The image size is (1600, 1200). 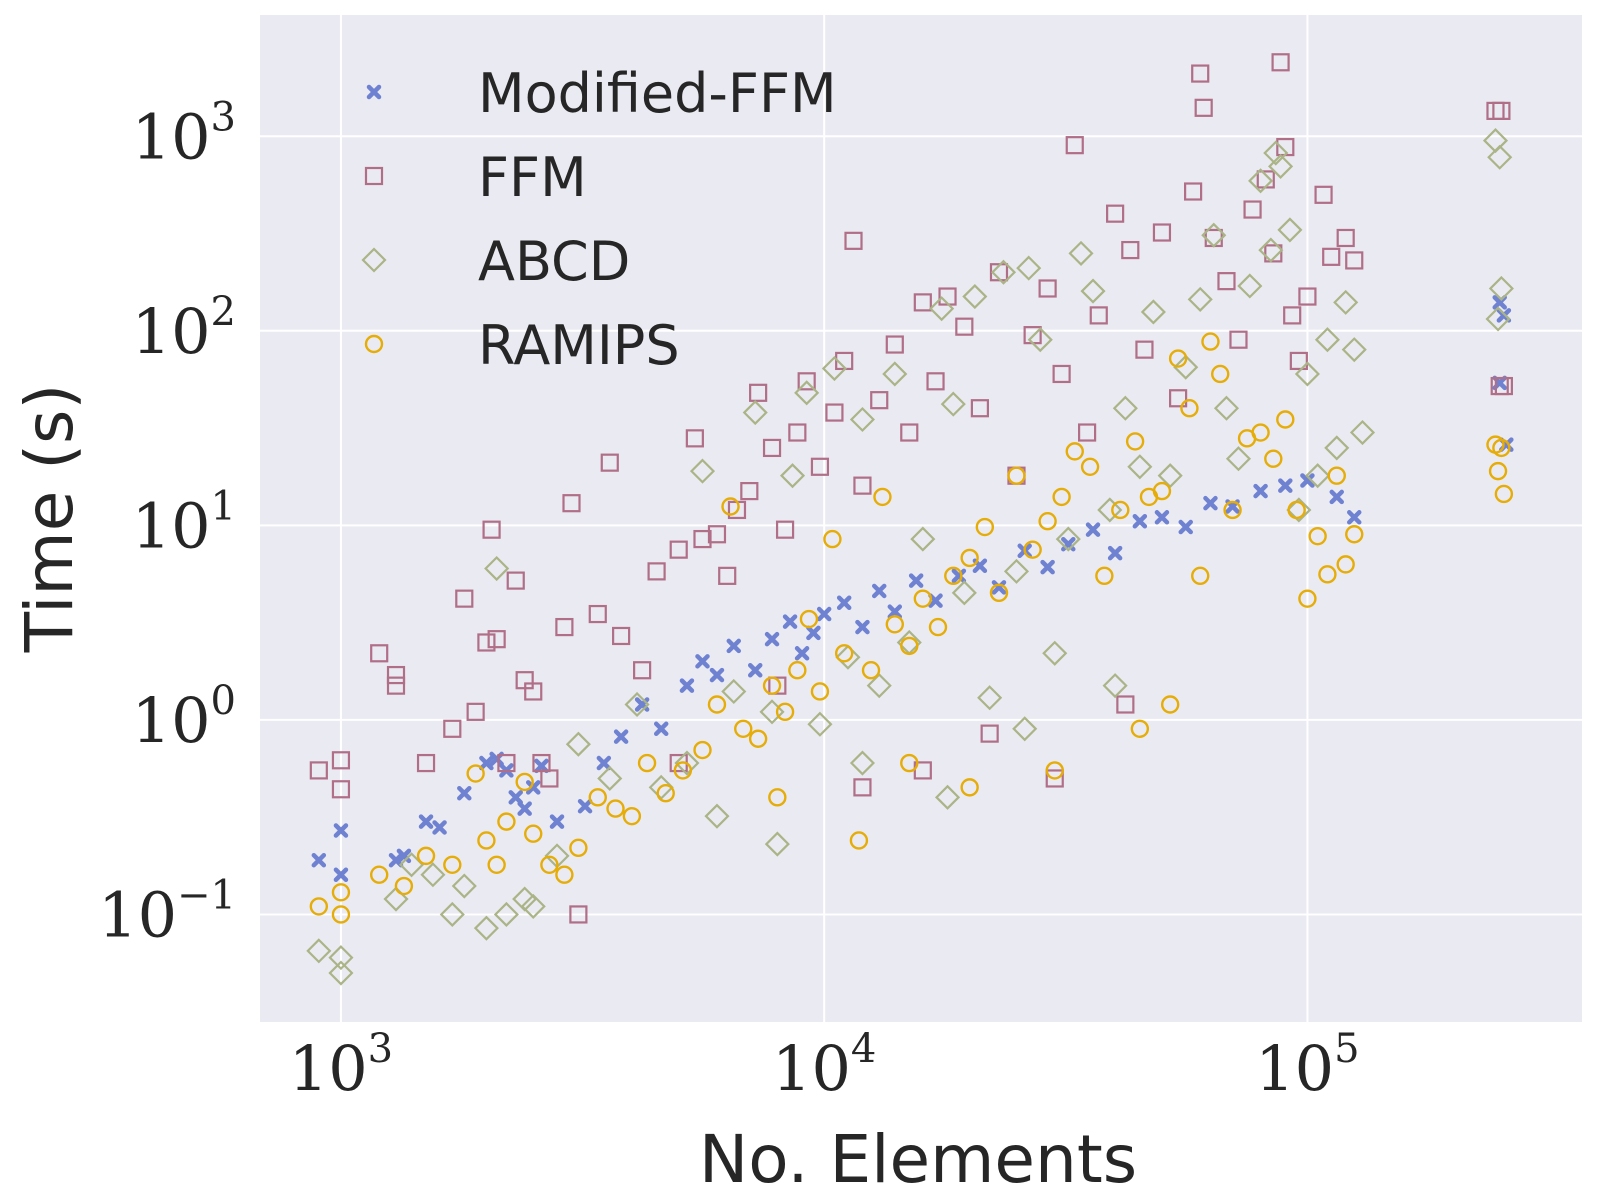 I want to click on legend-item-0: Modified-FFM, so click(x=601, y=93).